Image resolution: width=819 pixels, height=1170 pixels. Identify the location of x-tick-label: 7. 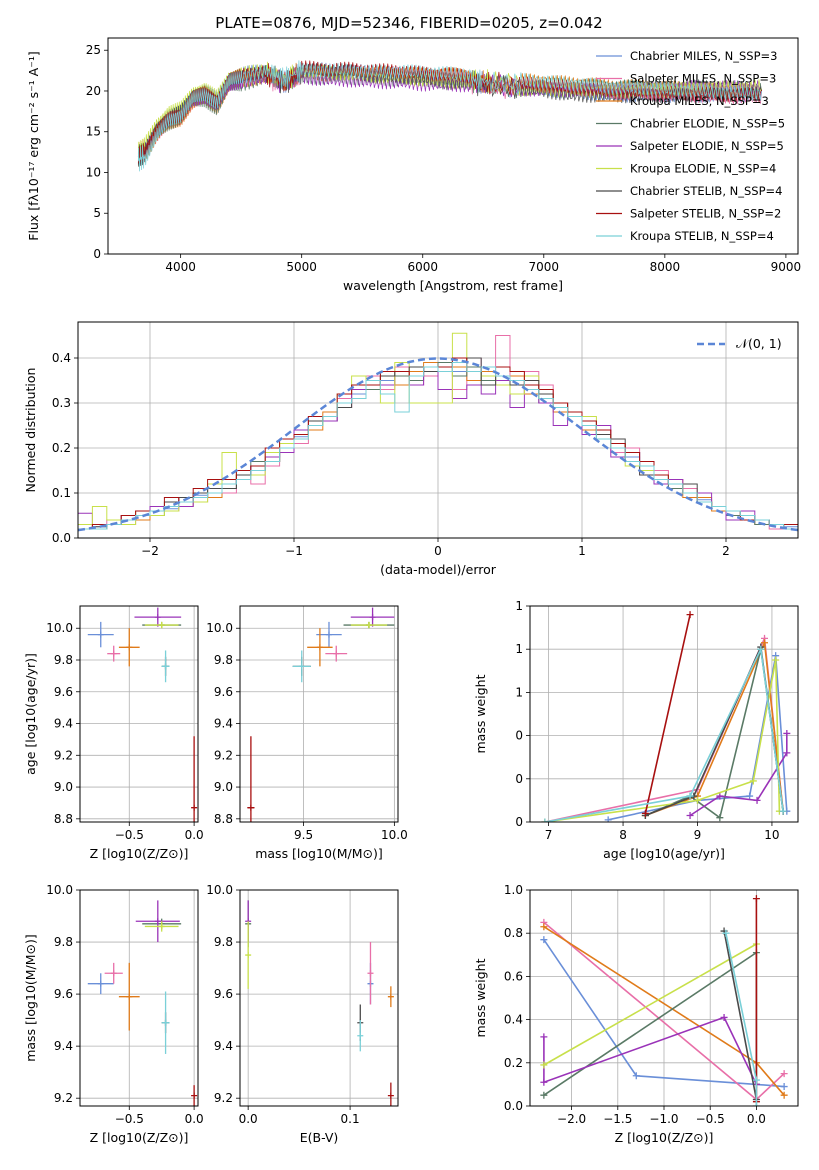
(549, 835).